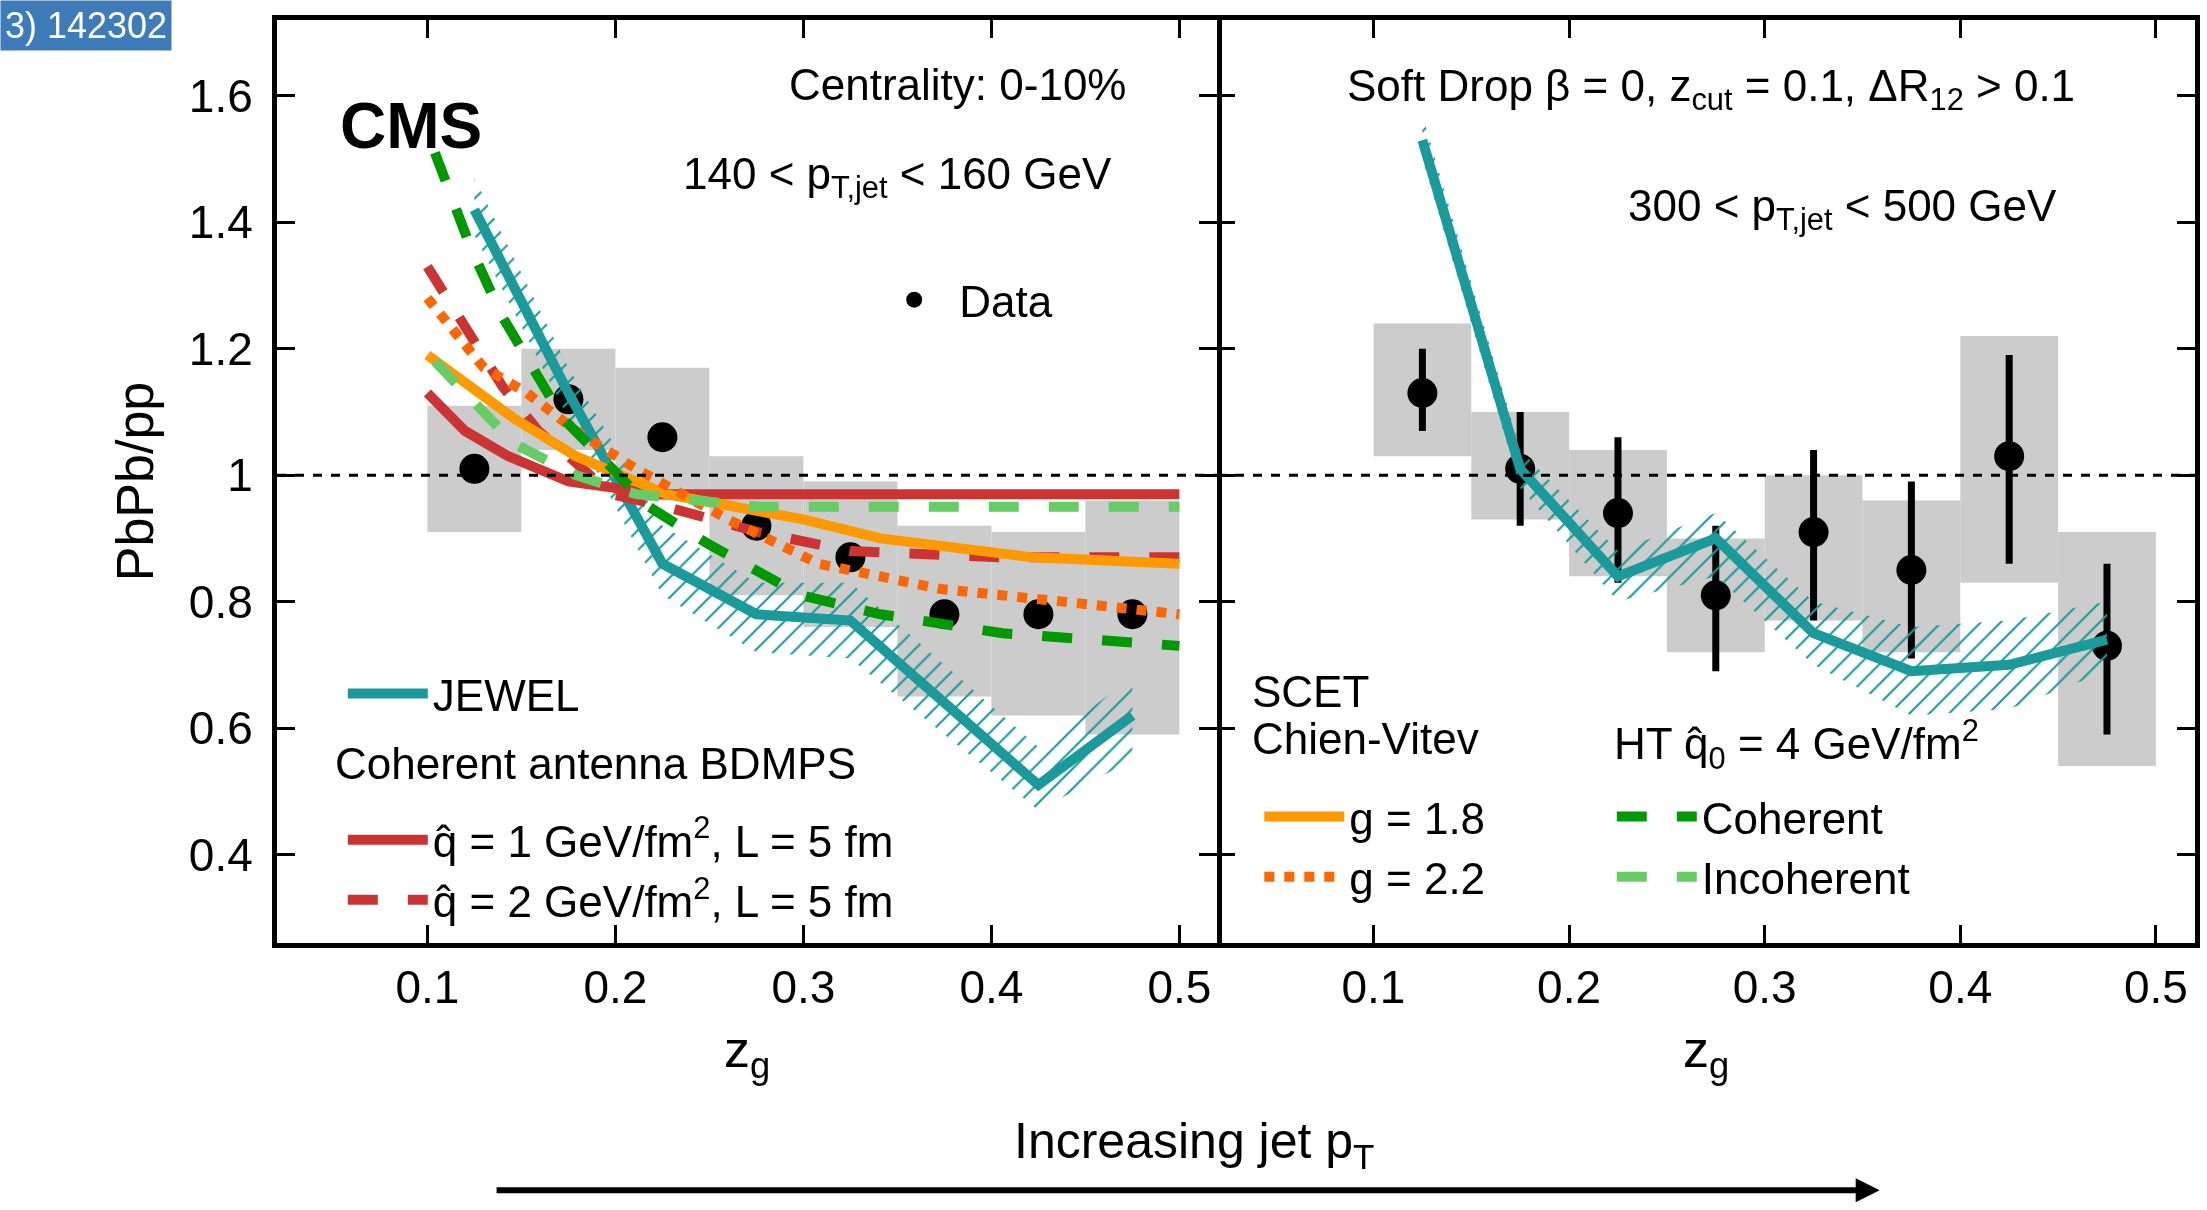 This screenshot has height=1210, width=2207. What do you see at coordinates (897, 177) in the screenshot?
I see `annotation: 140 < p$_{T,jet}$ < 160 GeV` at bounding box center [897, 177].